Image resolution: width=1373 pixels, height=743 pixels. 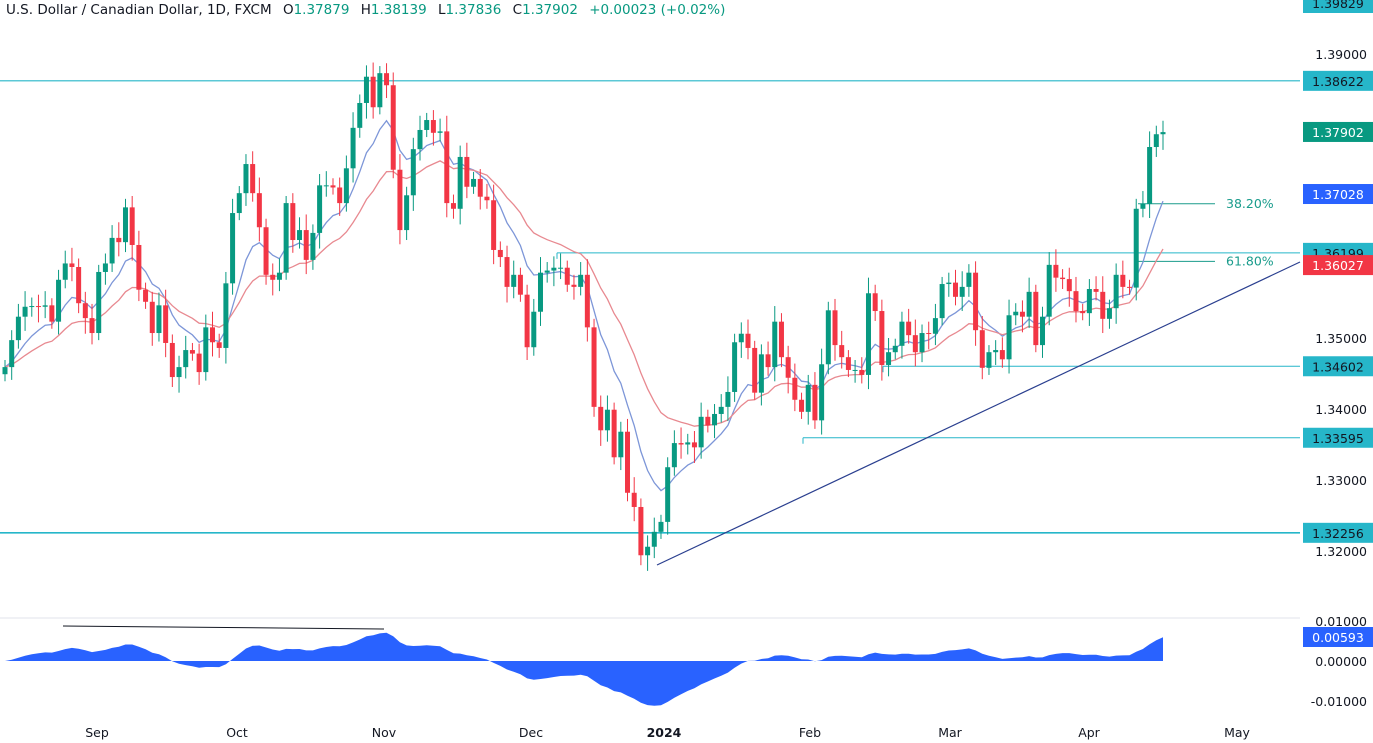 I want to click on slow-ma-price-tag: 1.36027, so click(x=1338, y=265).